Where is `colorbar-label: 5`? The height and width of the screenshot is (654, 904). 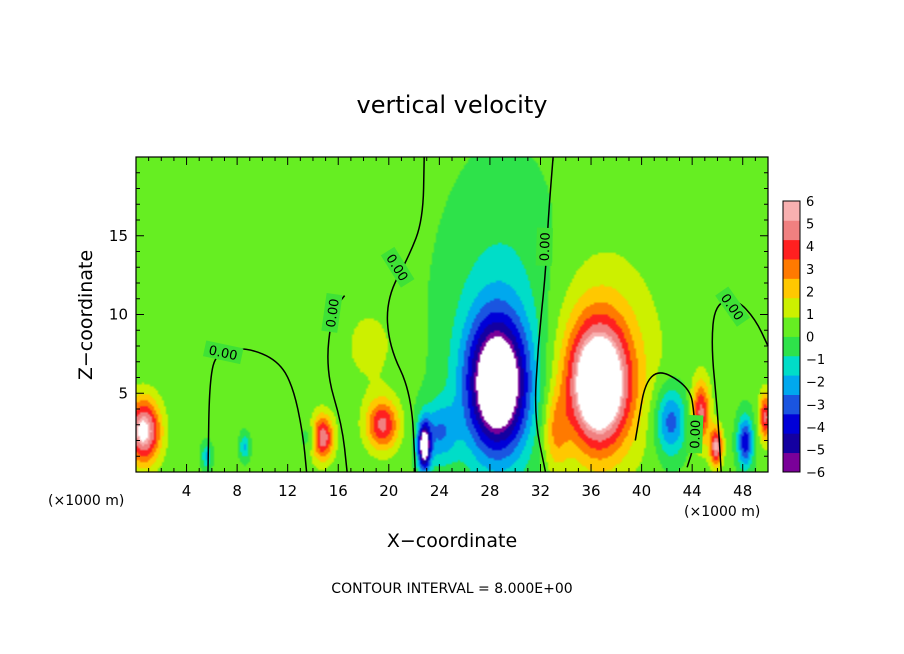 colorbar-label: 5 is located at coordinates (810, 225).